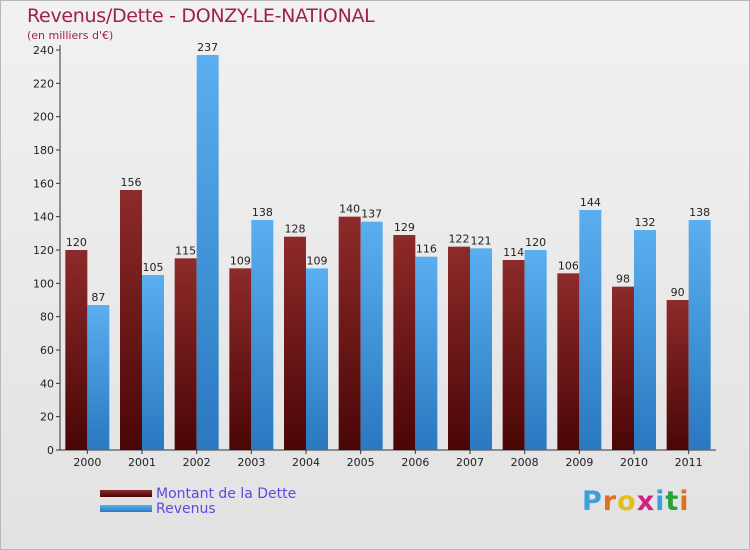 Image resolution: width=750 pixels, height=550 pixels. Describe the element at coordinates (535, 242) in the screenshot. I see `data-label-revenus: 120` at that location.